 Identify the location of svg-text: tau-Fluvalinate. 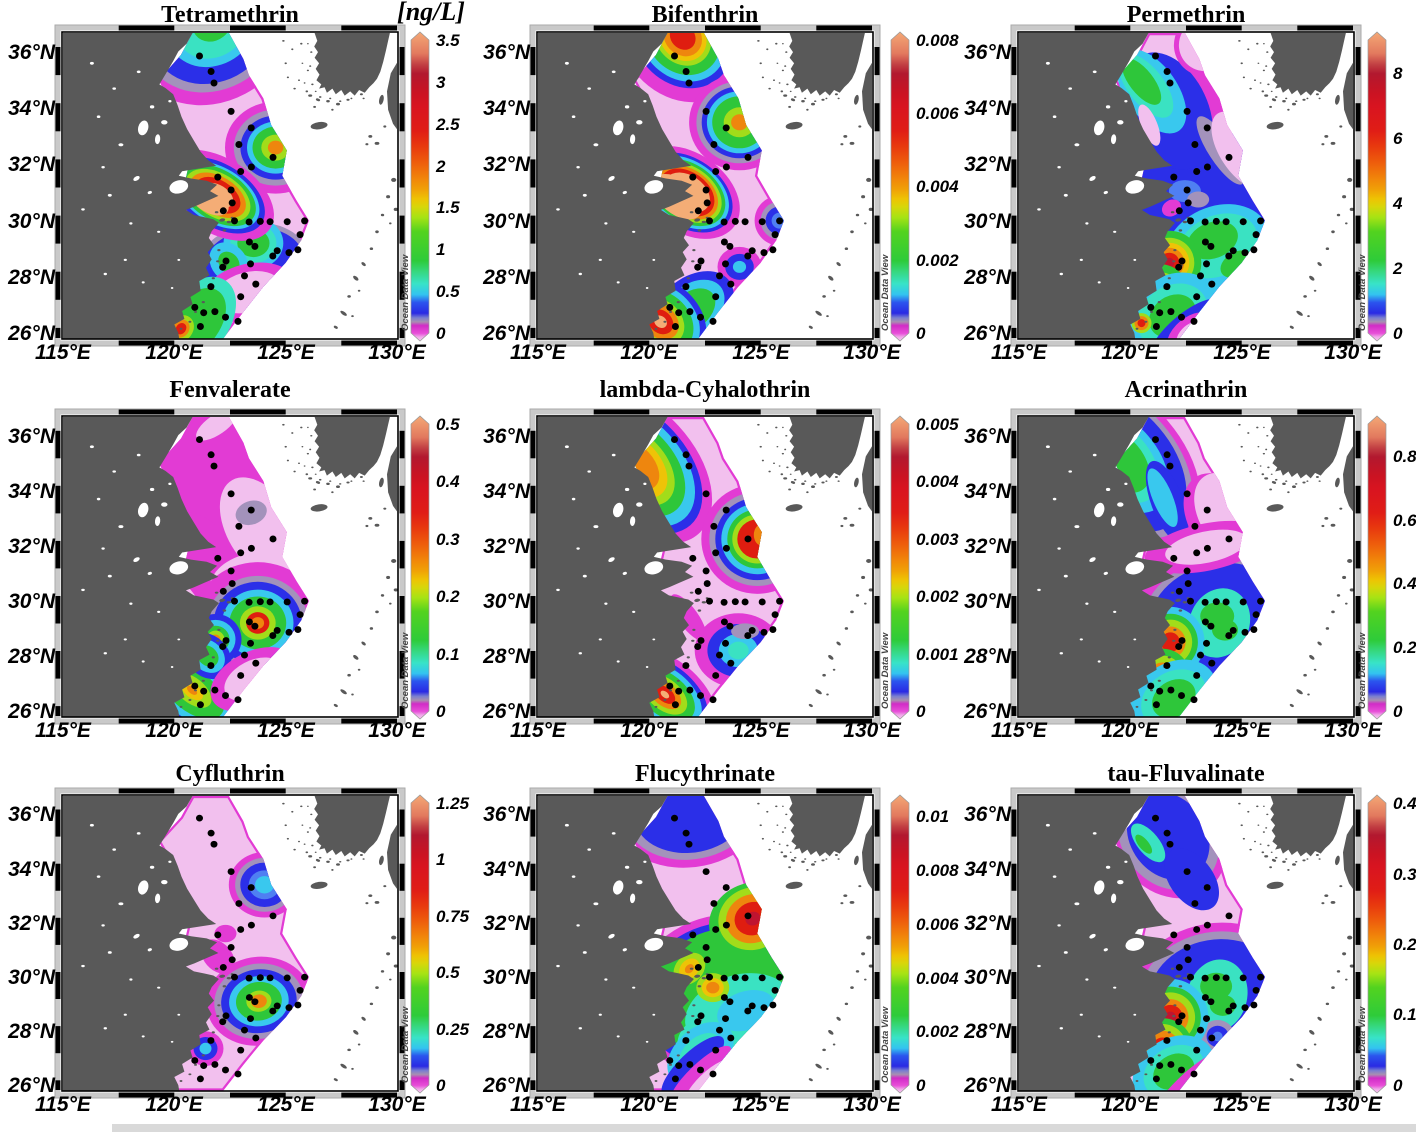
(1186, 774).